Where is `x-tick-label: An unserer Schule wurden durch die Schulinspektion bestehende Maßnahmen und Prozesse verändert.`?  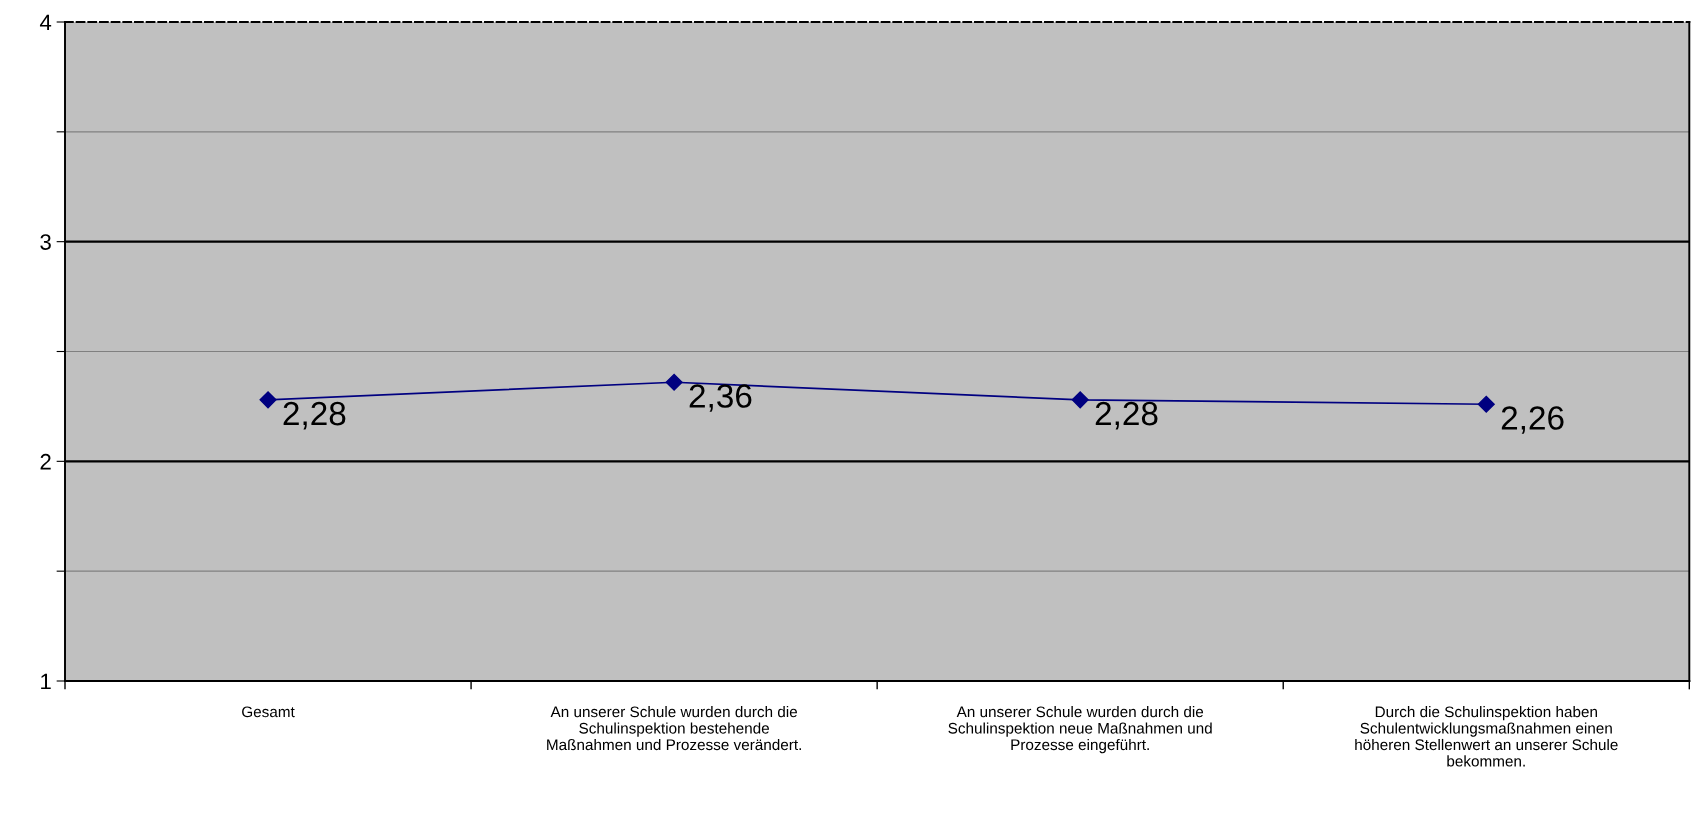
x-tick-label: An unserer Schule wurden durch die Schulinspektion bestehende Maßnahmen und Prozesse verändert. is located at coordinates (674, 728).